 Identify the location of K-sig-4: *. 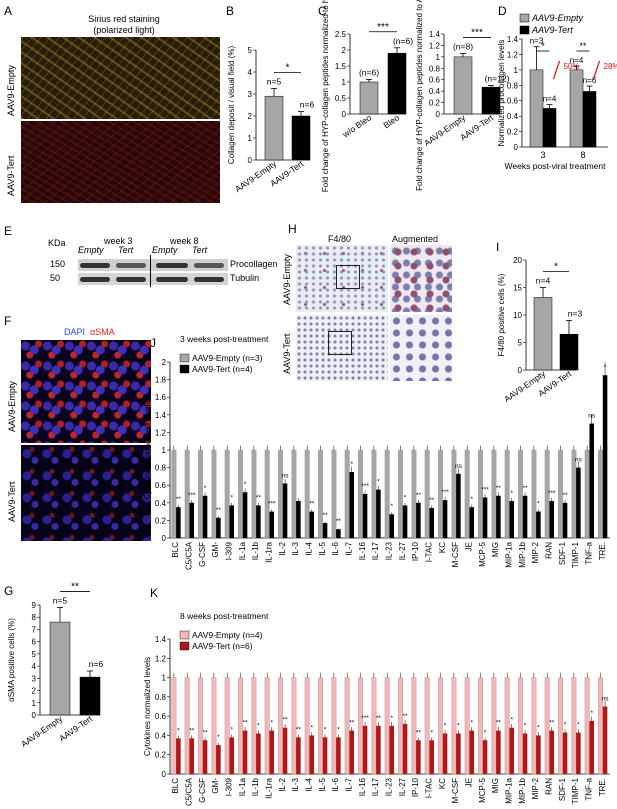
(231, 729).